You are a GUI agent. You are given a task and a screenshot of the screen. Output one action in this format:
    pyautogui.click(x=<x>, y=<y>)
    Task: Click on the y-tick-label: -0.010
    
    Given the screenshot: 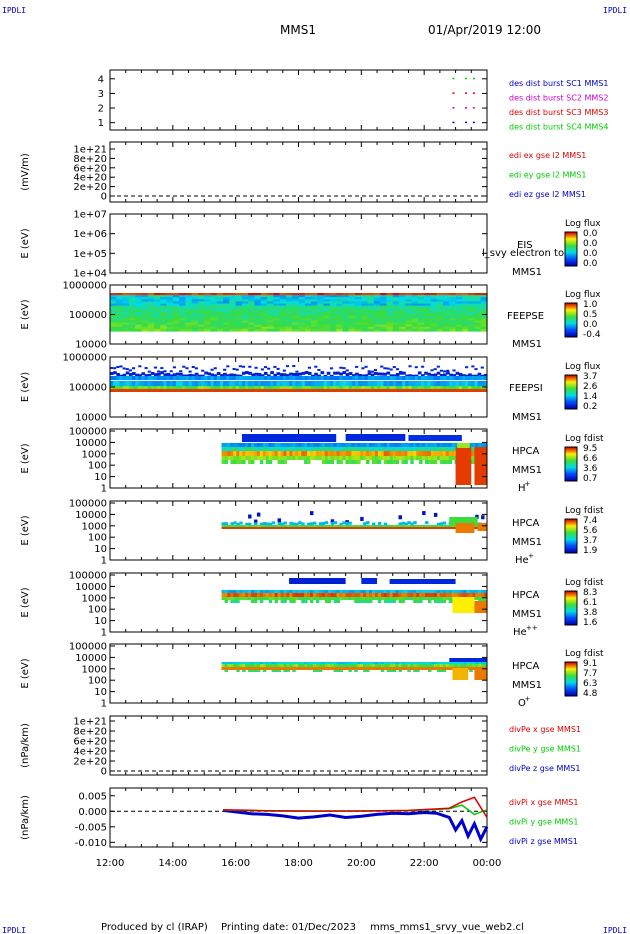 What is the action you would take?
    pyautogui.click(x=91, y=843)
    